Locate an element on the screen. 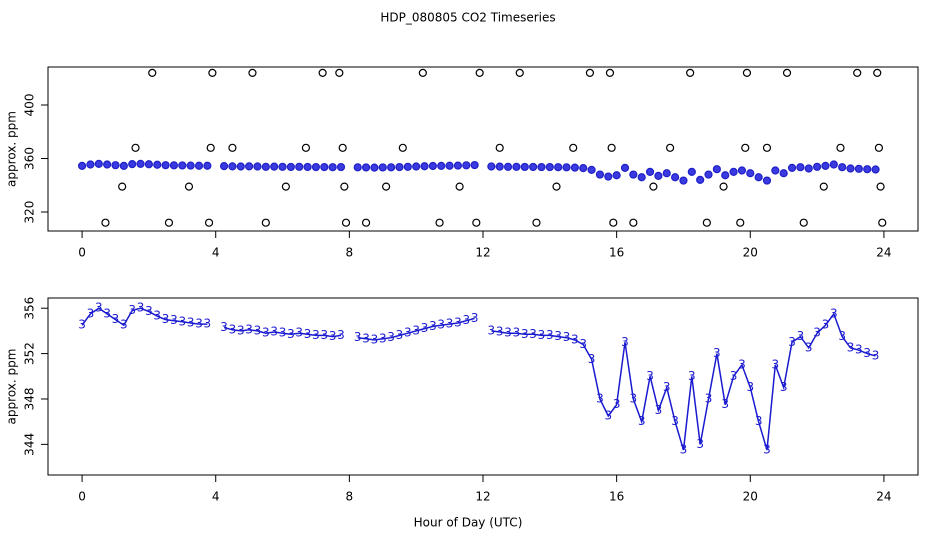 Image resolution: width=936 pixels, height=540 pixels. x-tick-label: 20 is located at coordinates (750, 497).